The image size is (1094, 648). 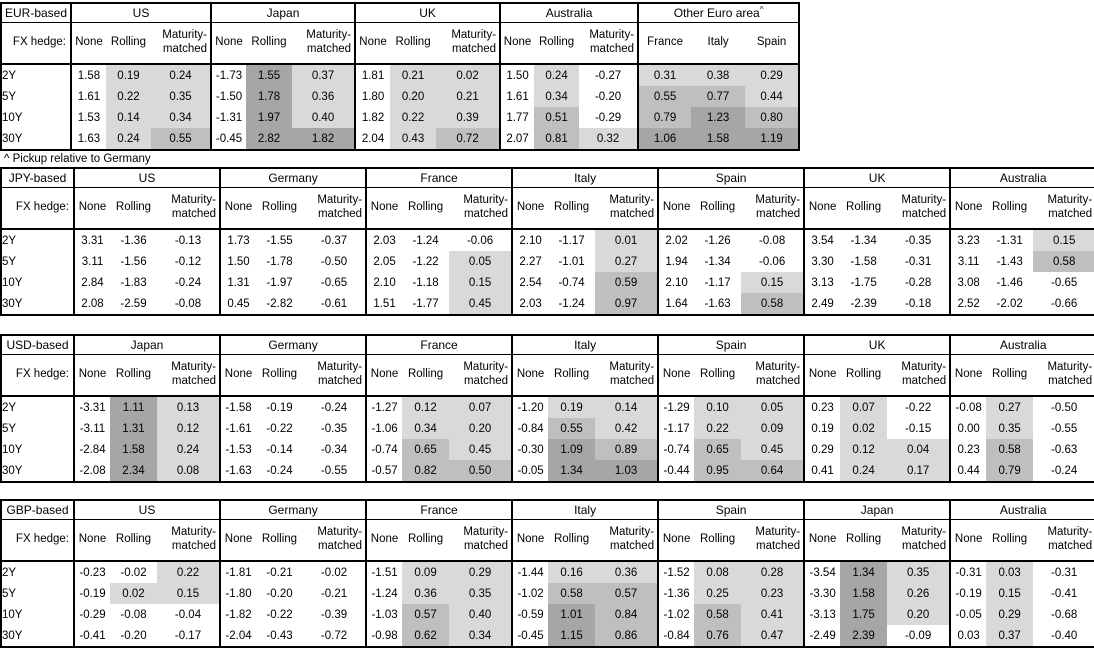 What do you see at coordinates (968, 449) in the screenshot?
I see `value-cell: 0.23` at bounding box center [968, 449].